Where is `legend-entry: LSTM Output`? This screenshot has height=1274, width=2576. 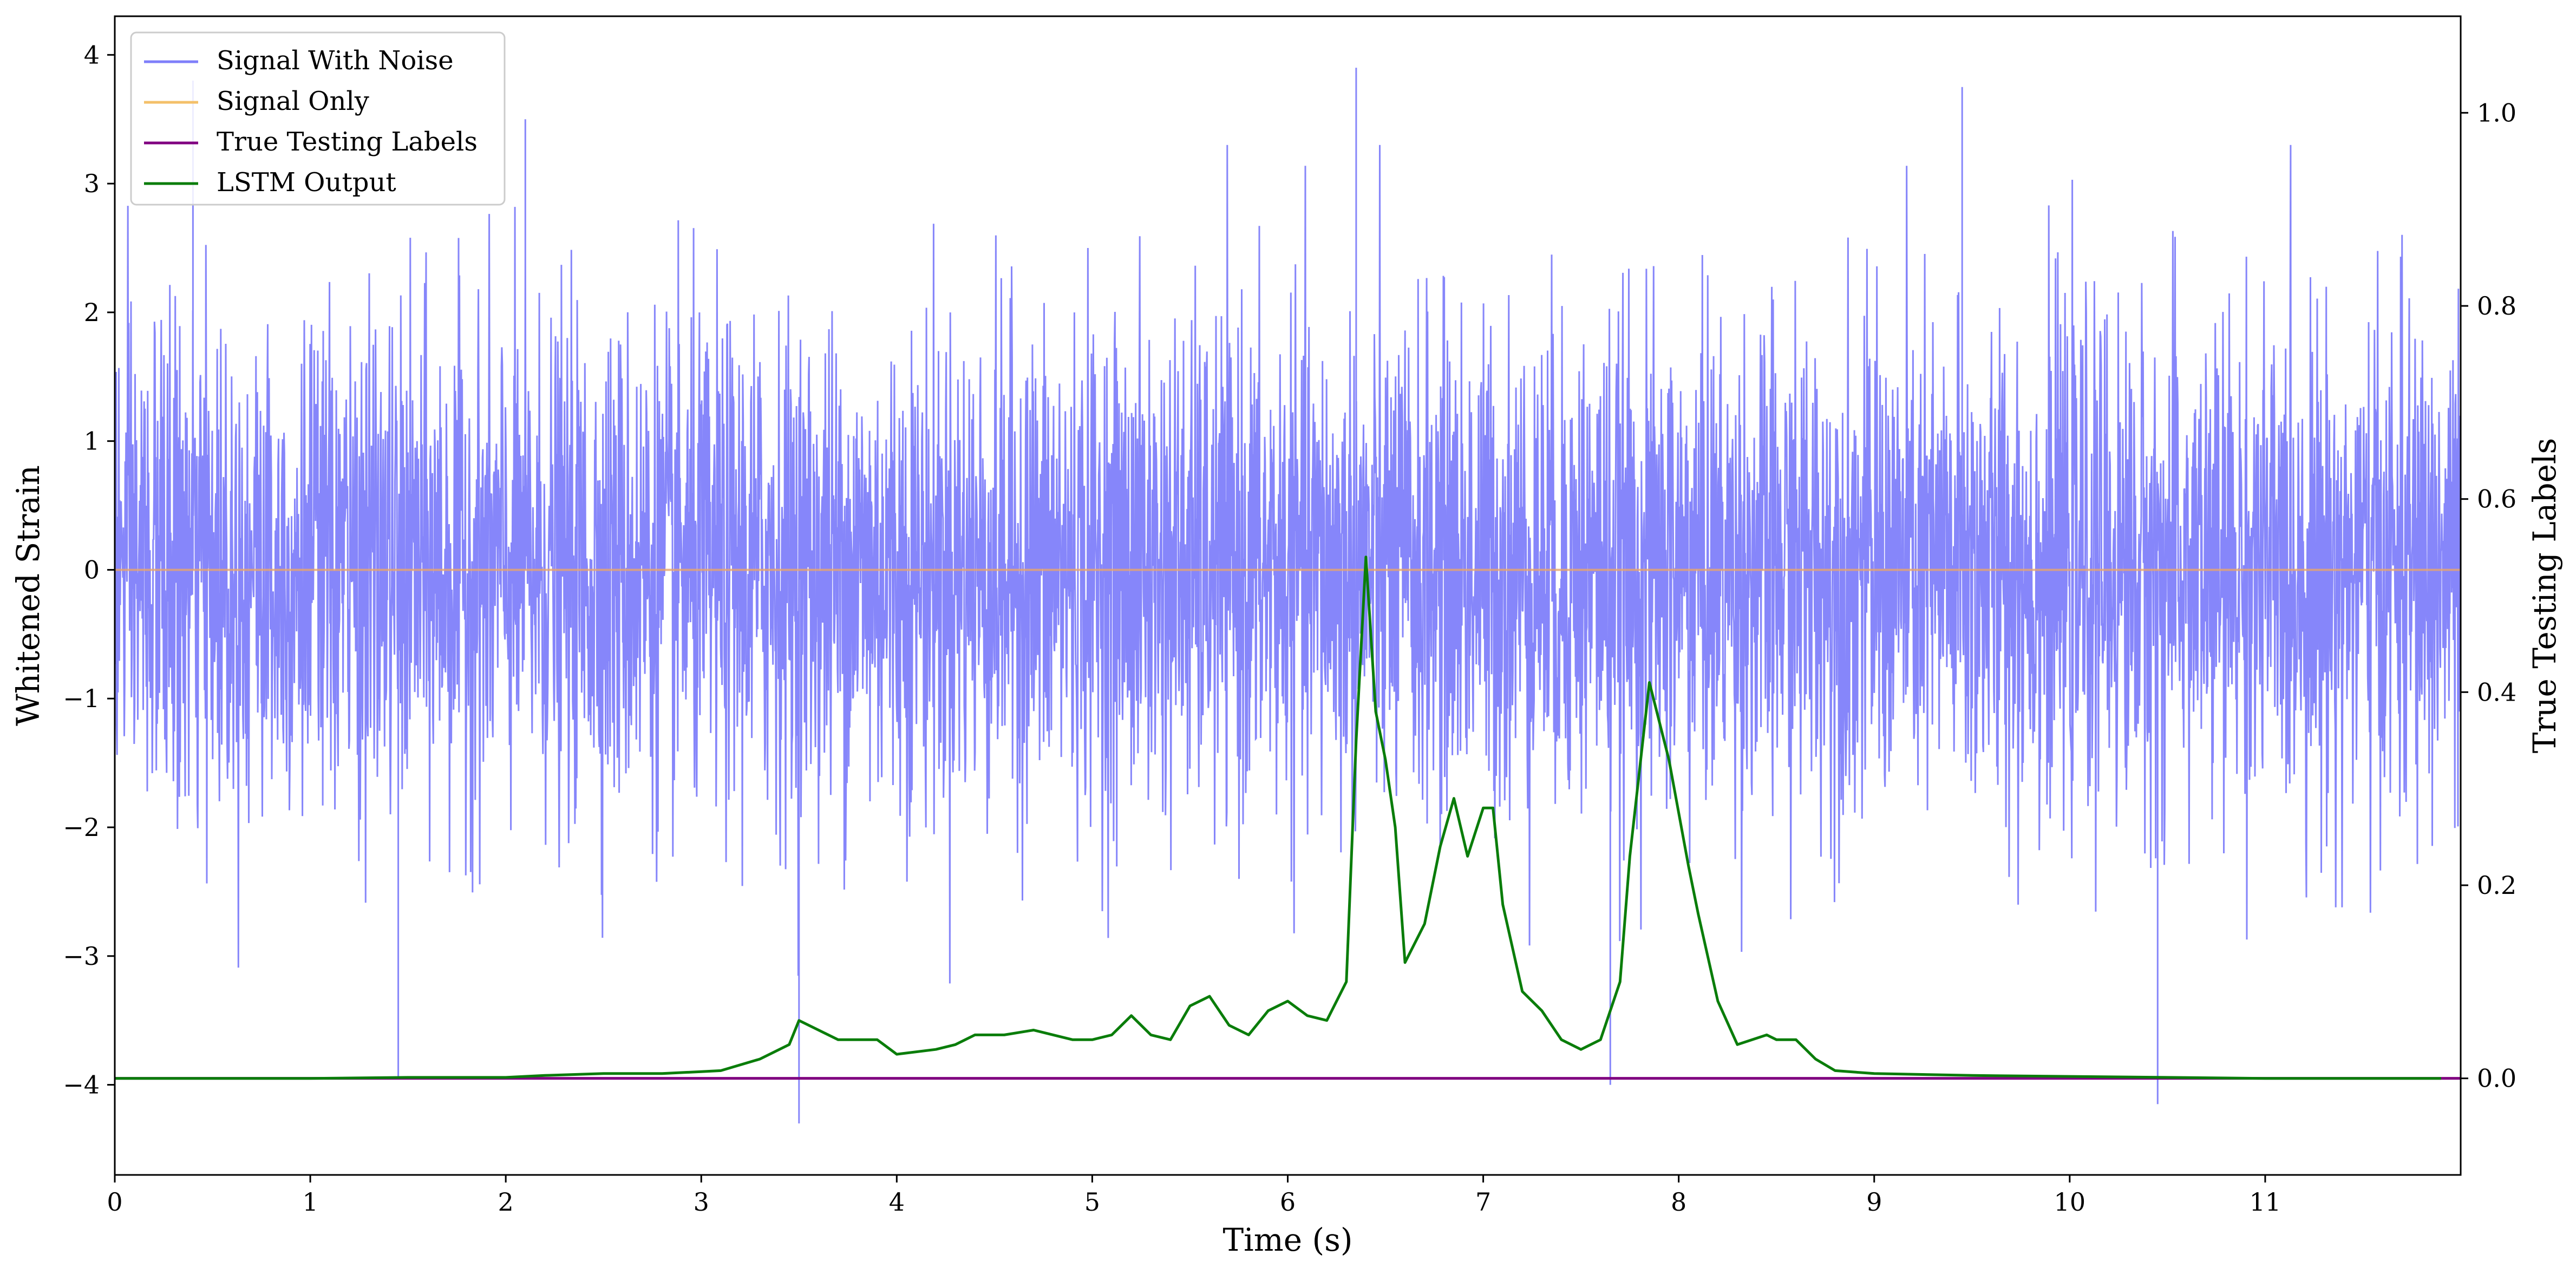
legend-entry: LSTM Output is located at coordinates (307, 182).